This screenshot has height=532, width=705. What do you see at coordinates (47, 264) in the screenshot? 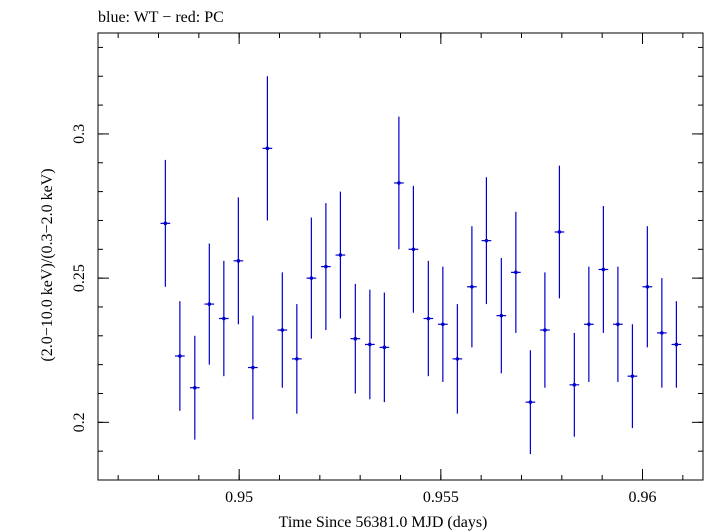
I see `y-axis-title: (2.0−10.0 keV)/(0.3−2.0 keV)` at bounding box center [47, 264].